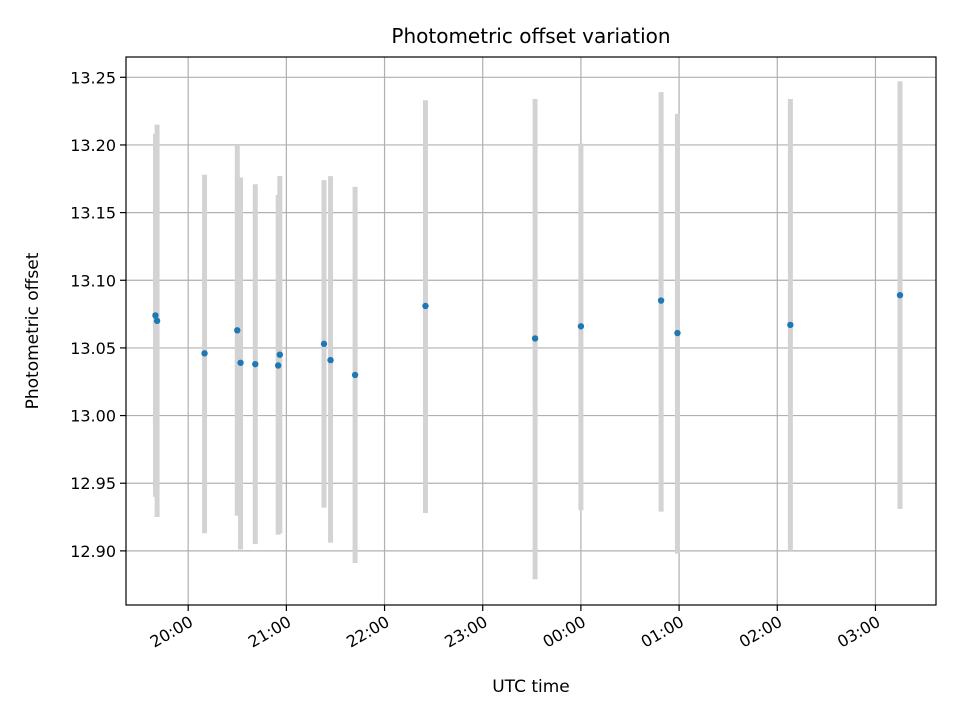 The width and height of the screenshot is (960, 720). I want to click on point-layer, so click(528, 335).